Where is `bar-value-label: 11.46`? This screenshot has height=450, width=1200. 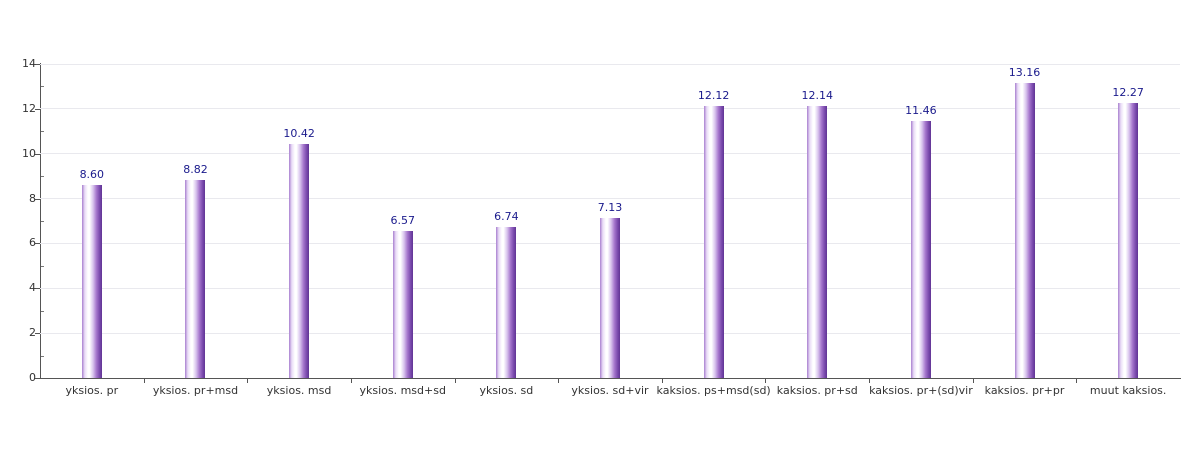 bar-value-label: 11.46 is located at coordinates (921, 110).